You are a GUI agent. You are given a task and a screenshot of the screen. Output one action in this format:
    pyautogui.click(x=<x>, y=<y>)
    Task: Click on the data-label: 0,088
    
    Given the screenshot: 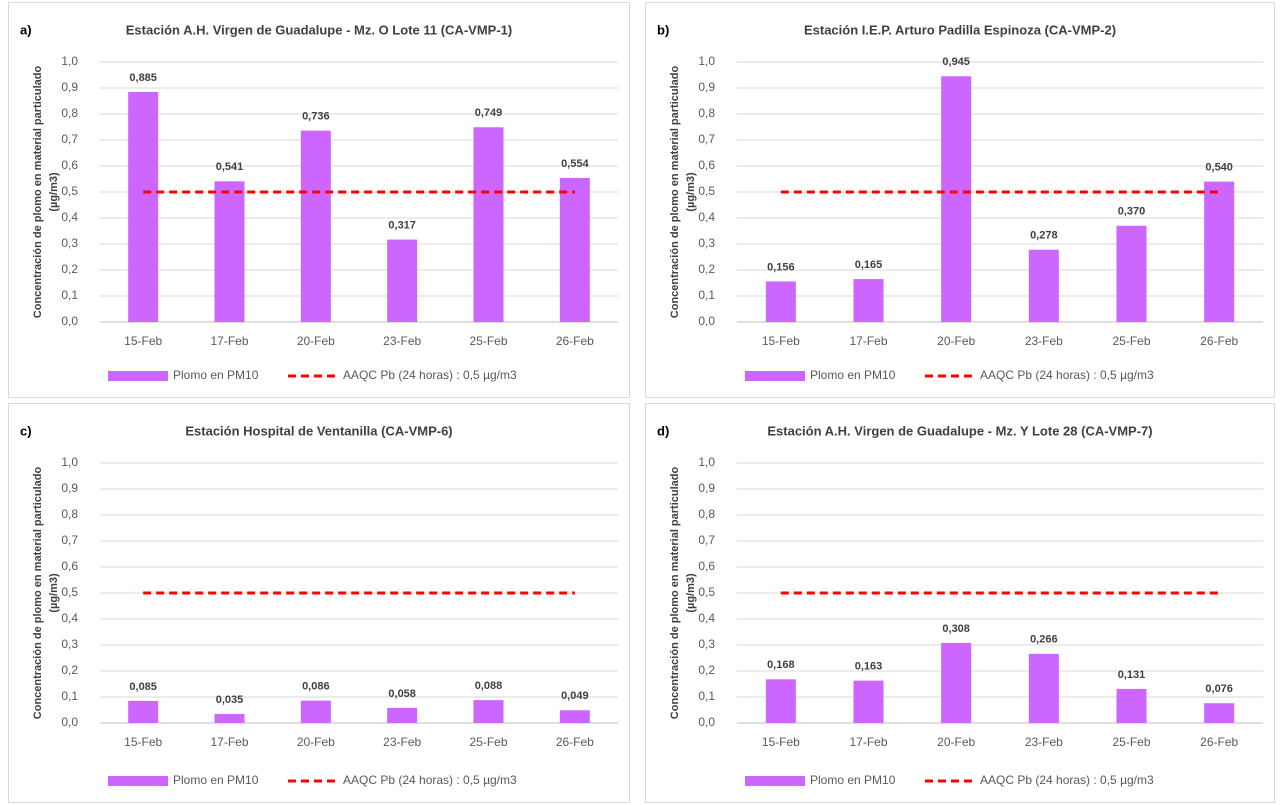 What is the action you would take?
    pyautogui.click(x=489, y=686)
    